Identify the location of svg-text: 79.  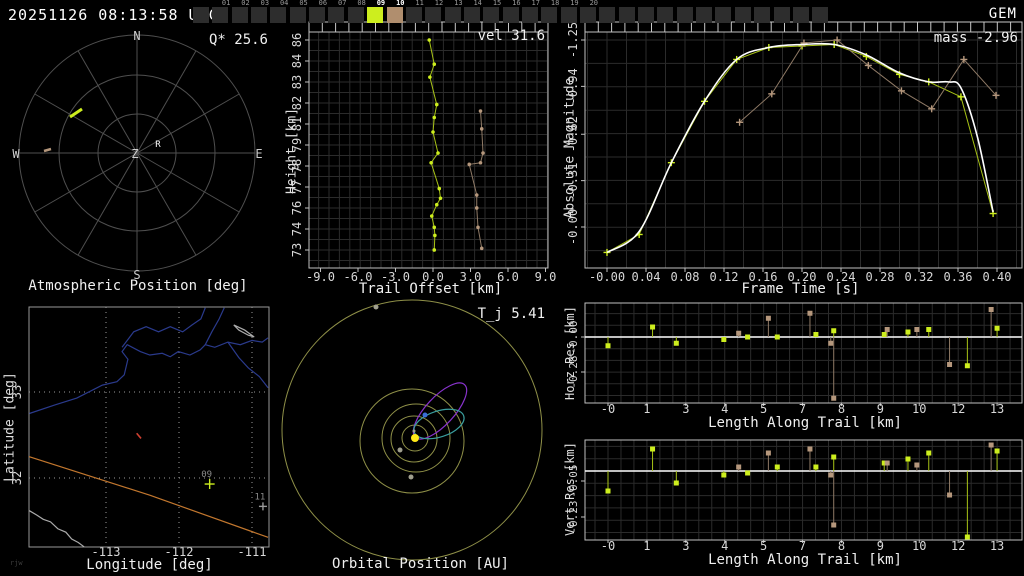
(297, 145).